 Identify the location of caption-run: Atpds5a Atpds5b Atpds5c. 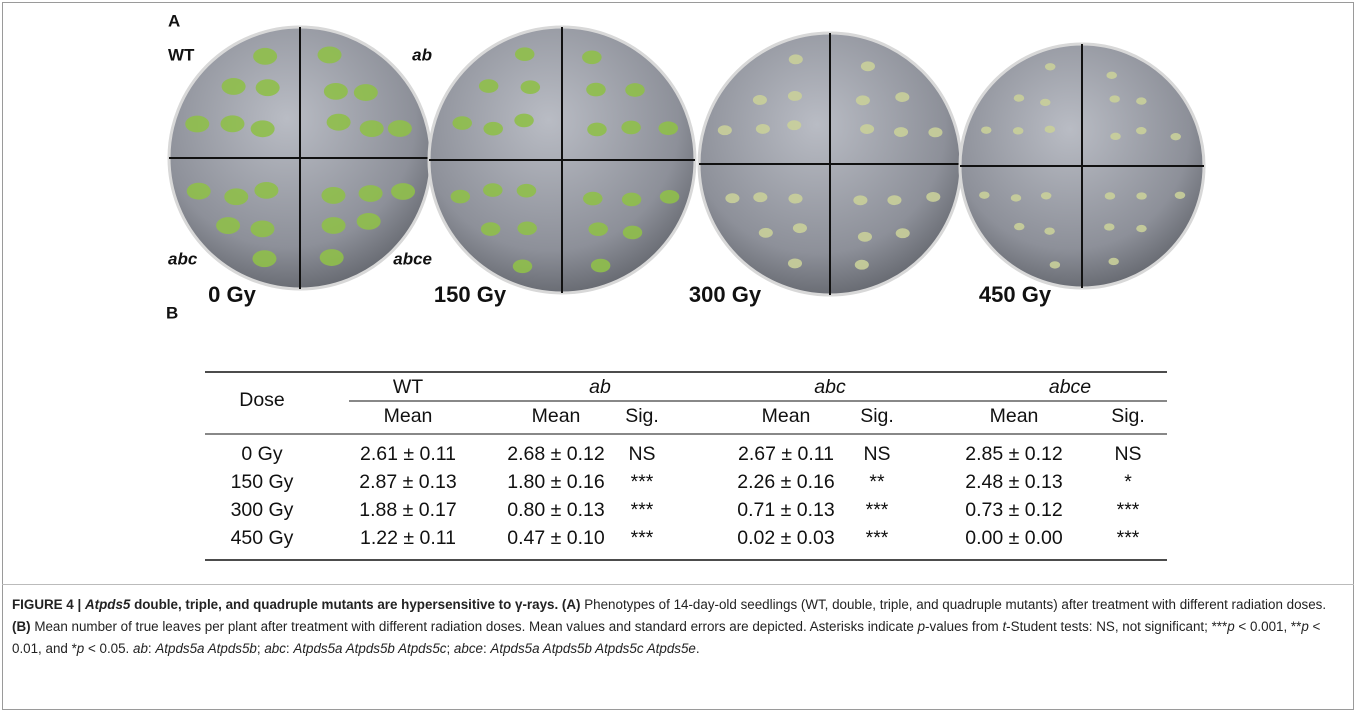
(370, 648).